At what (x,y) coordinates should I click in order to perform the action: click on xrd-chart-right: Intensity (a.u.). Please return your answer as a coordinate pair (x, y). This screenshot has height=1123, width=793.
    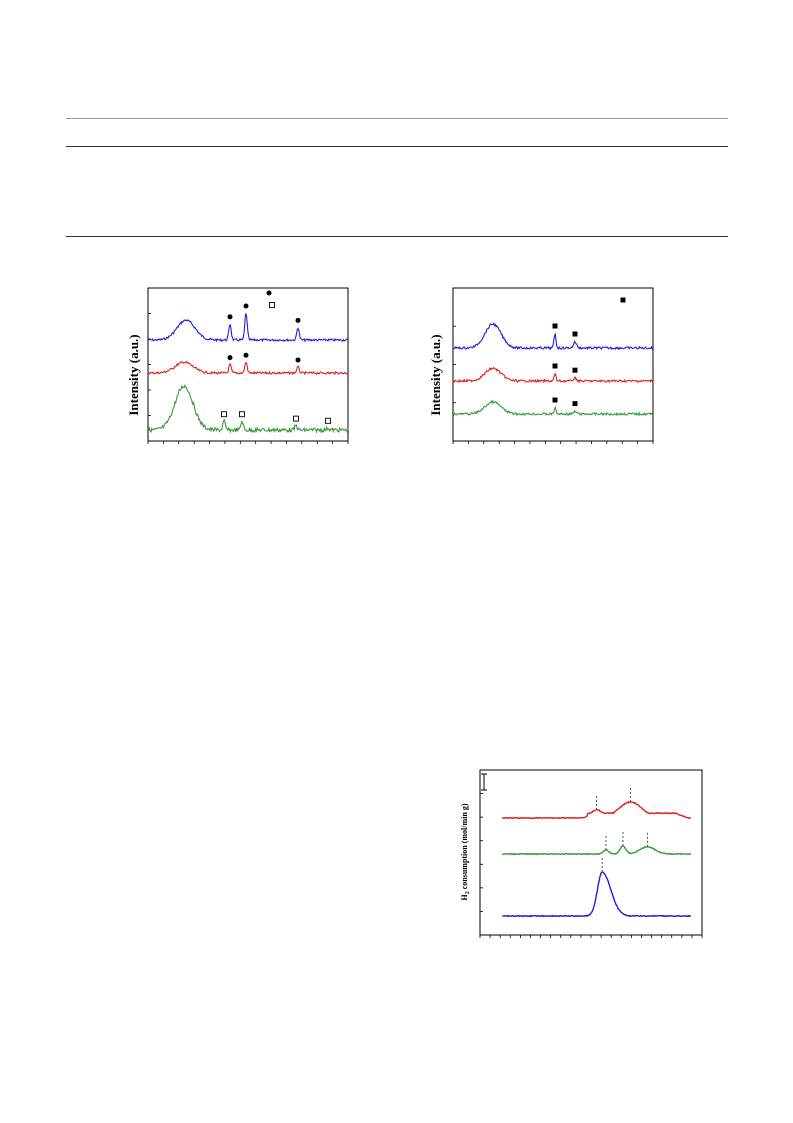
    Looking at the image, I should click on (541, 365).